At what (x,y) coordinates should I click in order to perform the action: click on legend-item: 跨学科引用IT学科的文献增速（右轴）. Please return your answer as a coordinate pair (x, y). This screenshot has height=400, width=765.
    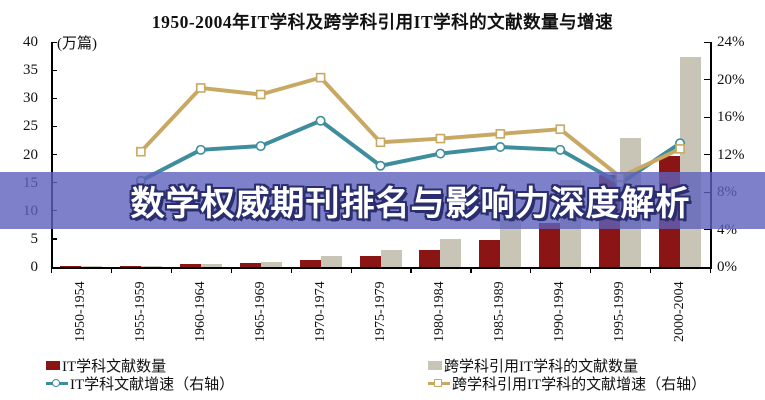
    Looking at the image, I should click on (567, 383).